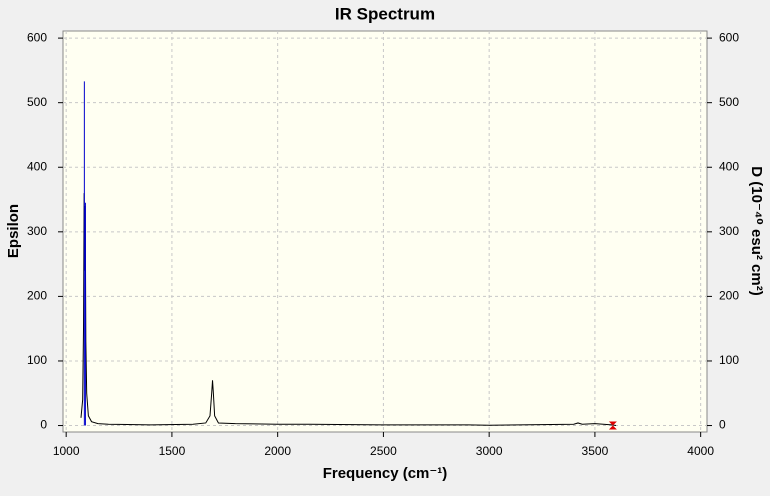  Describe the element at coordinates (729, 166) in the screenshot. I see `y2-tick-label: 400` at that location.